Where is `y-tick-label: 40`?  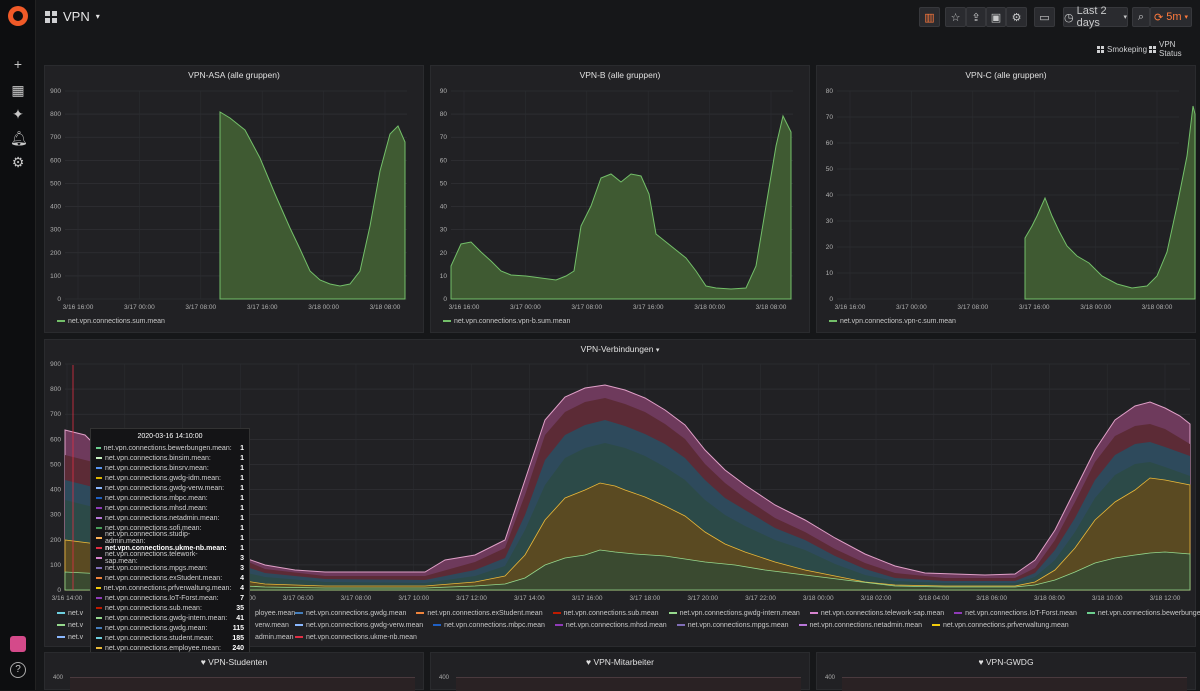 y-tick-label: 40 is located at coordinates (830, 195).